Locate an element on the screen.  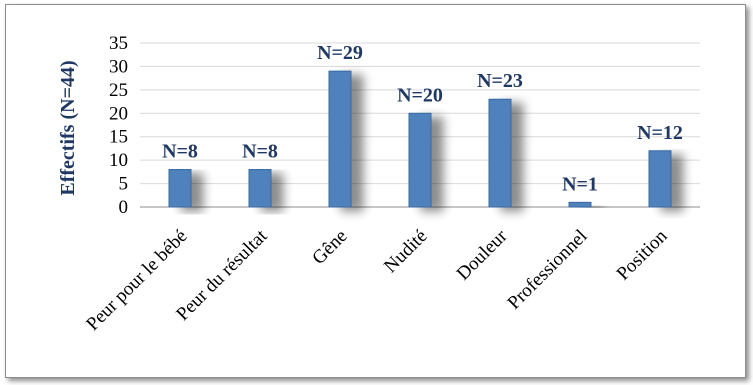
y-tick-label: 10 is located at coordinates (118, 160).